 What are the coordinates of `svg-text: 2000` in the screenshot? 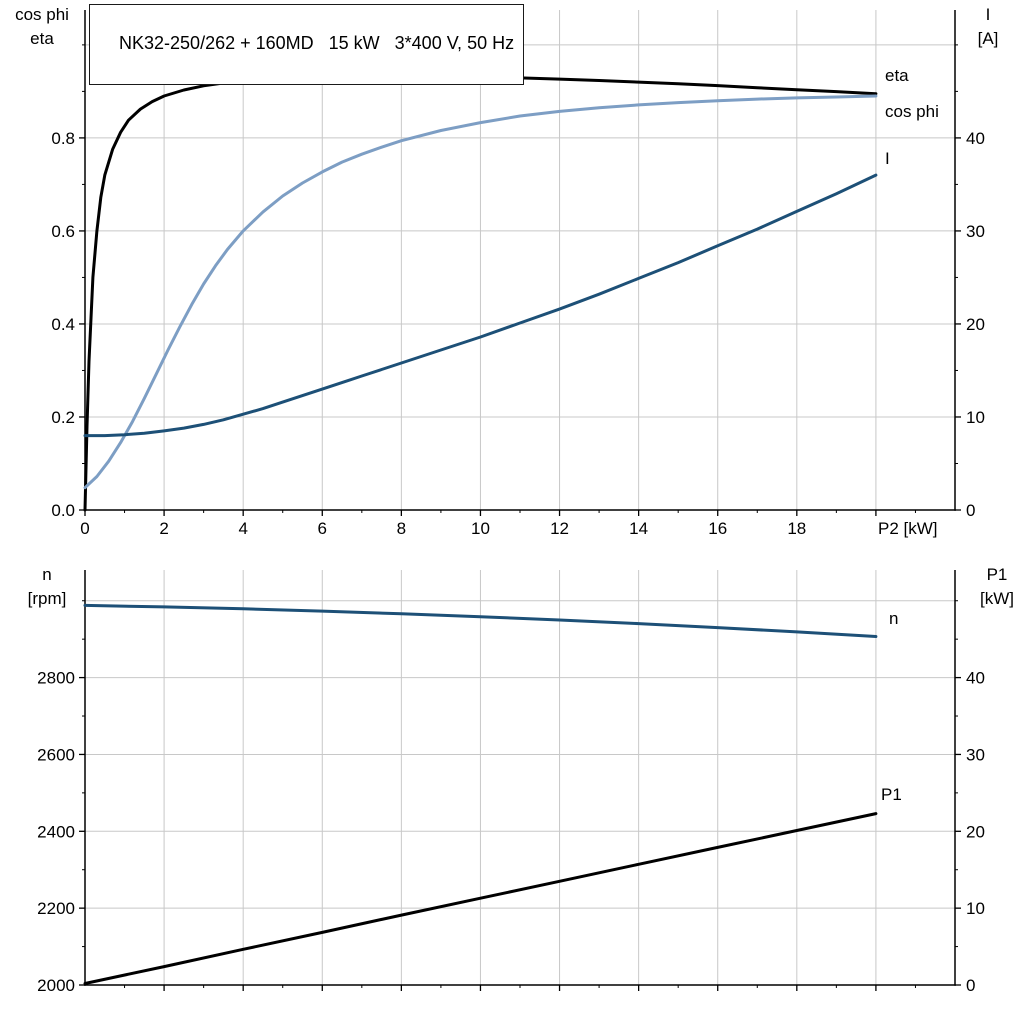 It's located at (56, 985).